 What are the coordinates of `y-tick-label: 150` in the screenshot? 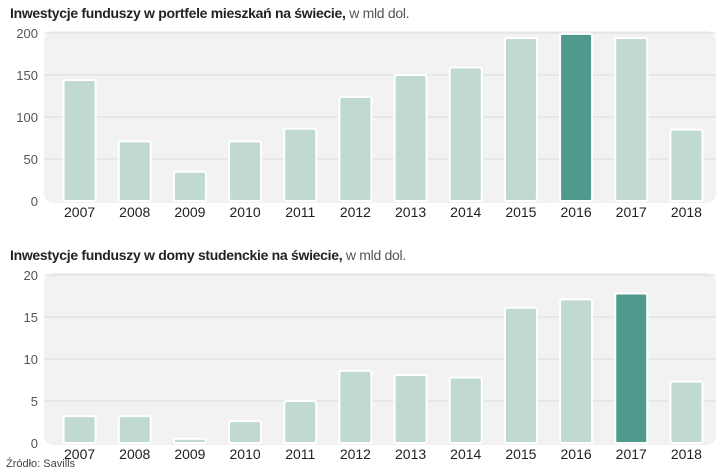 It's located at (27, 75).